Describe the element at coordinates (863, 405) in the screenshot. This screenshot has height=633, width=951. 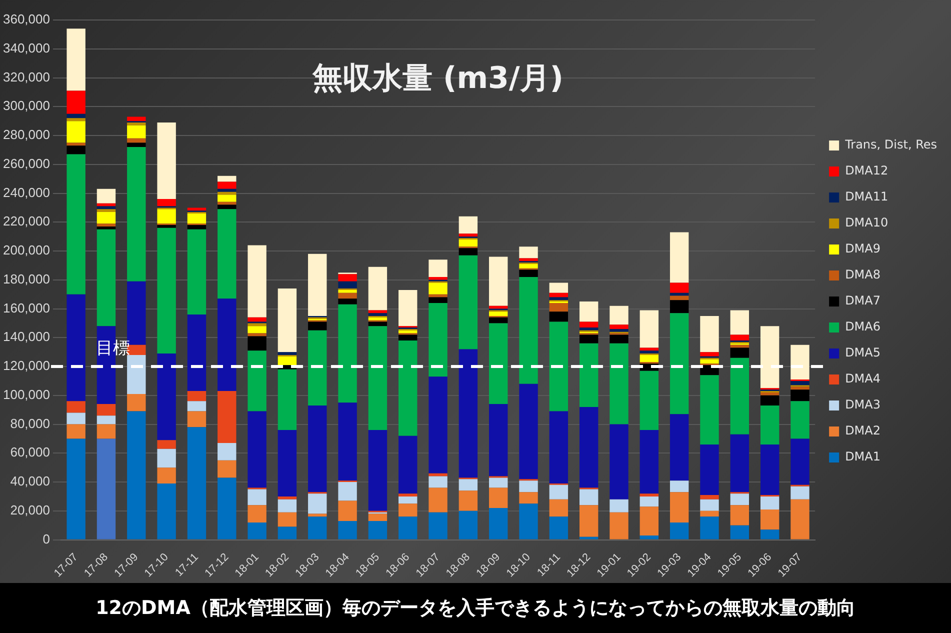
I see `legend-label: DMA3` at that location.